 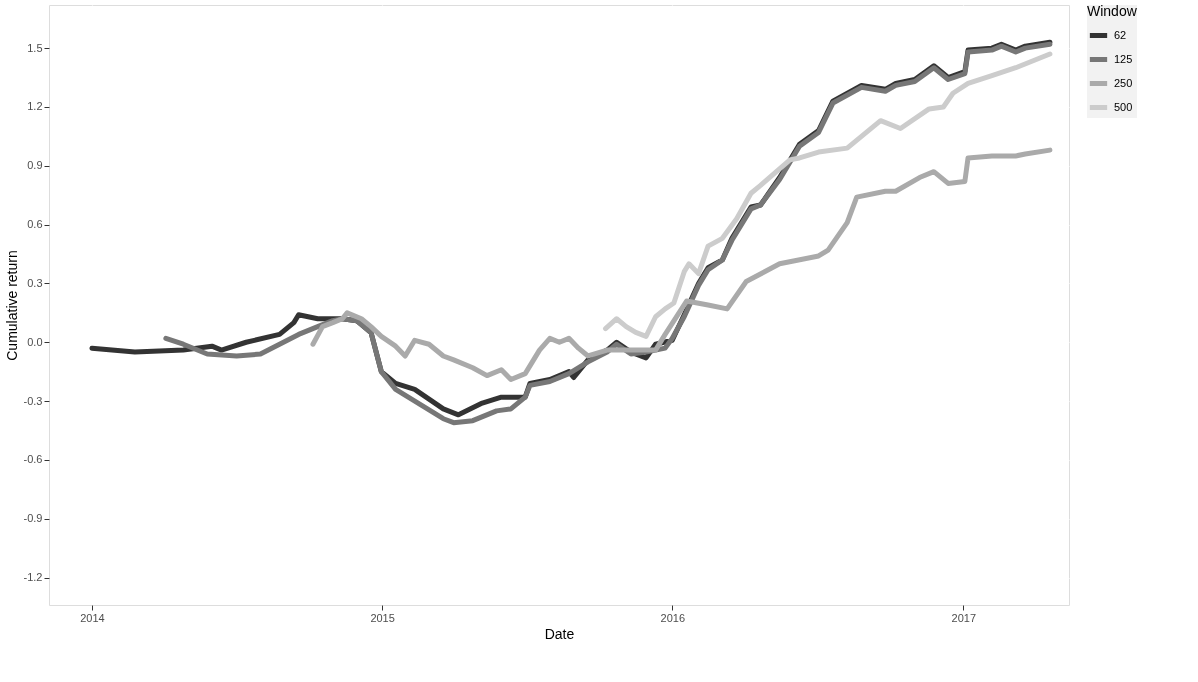 What do you see at coordinates (1112, 11) in the screenshot?
I see `legend-title: Window` at bounding box center [1112, 11].